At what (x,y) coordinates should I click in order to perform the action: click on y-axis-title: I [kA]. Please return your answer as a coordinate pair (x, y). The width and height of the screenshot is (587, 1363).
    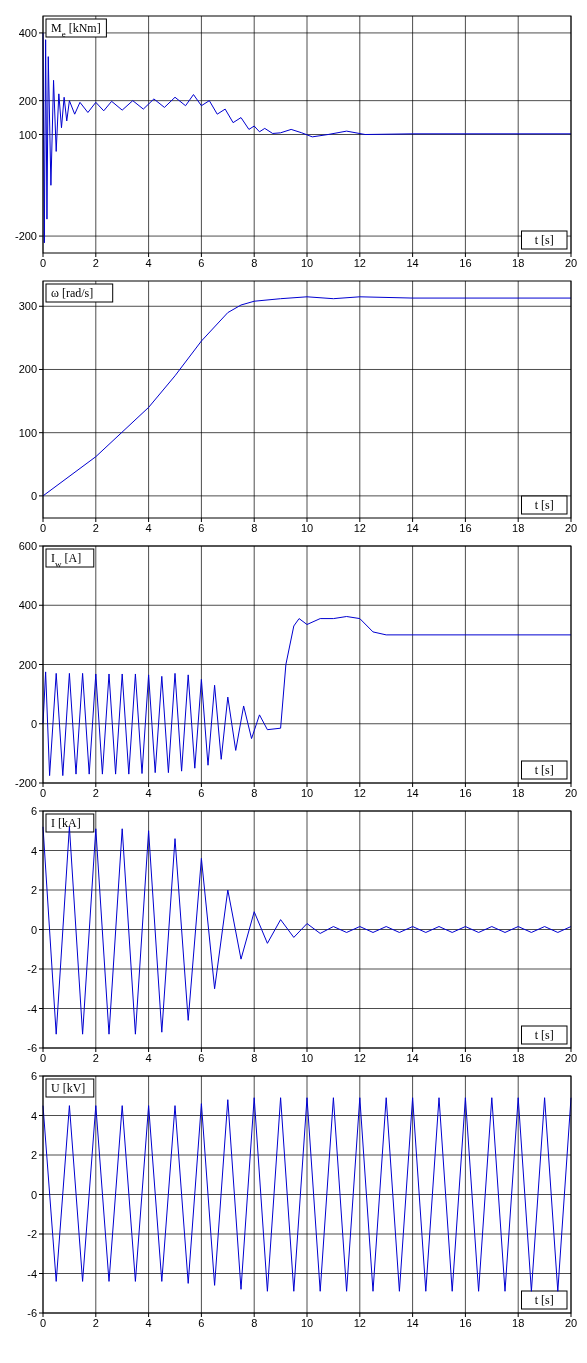
    Looking at the image, I should click on (66, 823).